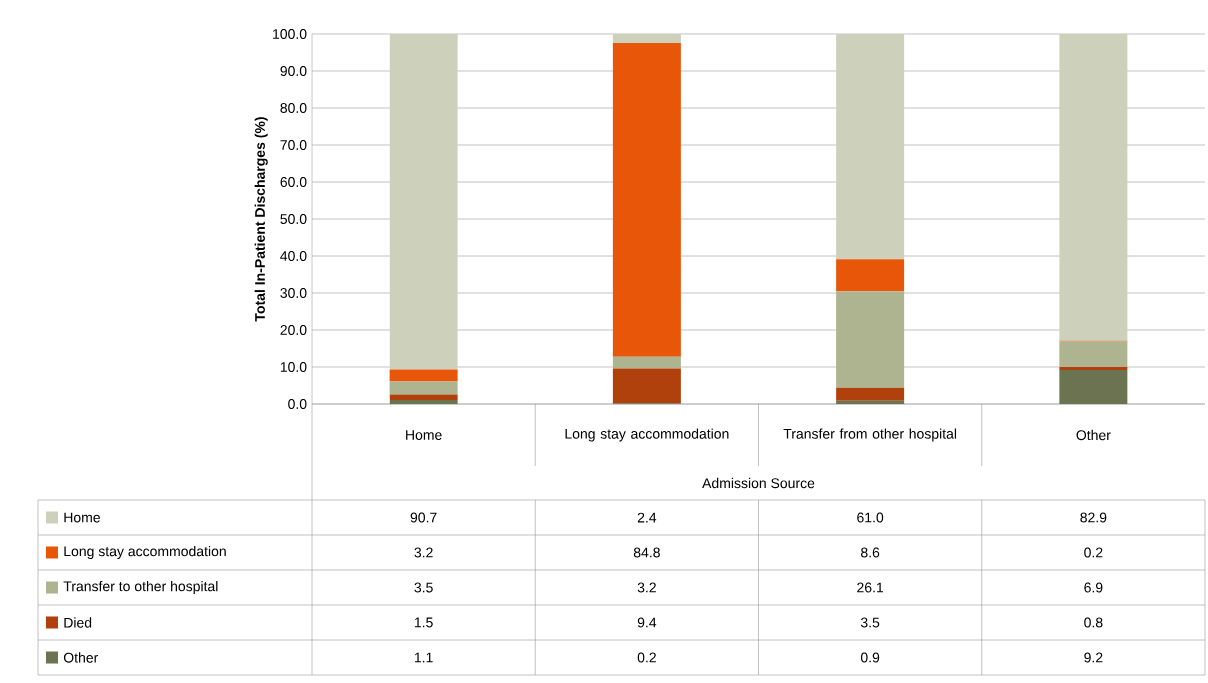  Describe the element at coordinates (1093, 435) in the screenshot. I see `x-tick-label: Other` at that location.